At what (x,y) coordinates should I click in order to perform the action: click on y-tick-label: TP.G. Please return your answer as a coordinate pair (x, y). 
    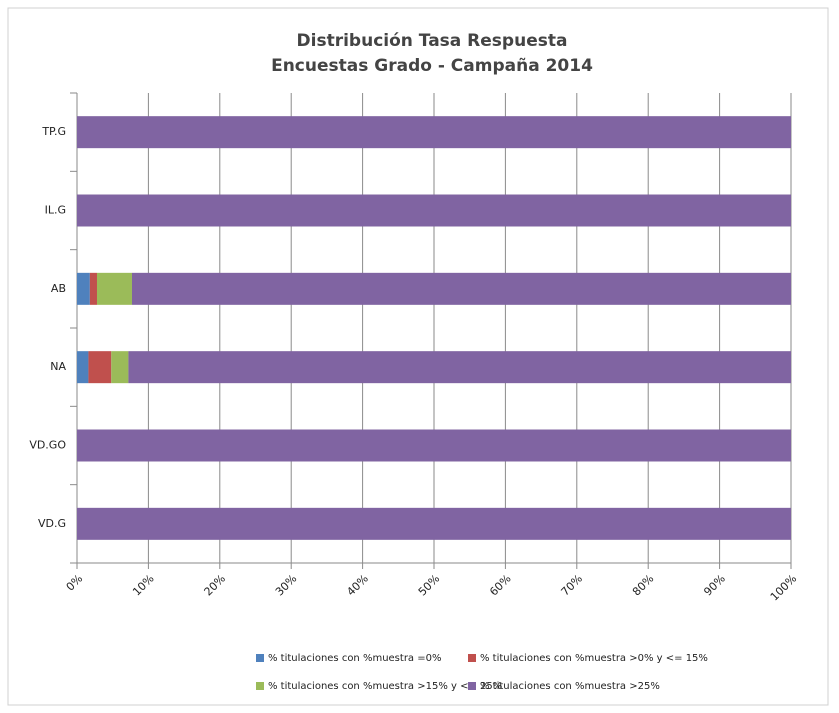
    Looking at the image, I should click on (53, 131).